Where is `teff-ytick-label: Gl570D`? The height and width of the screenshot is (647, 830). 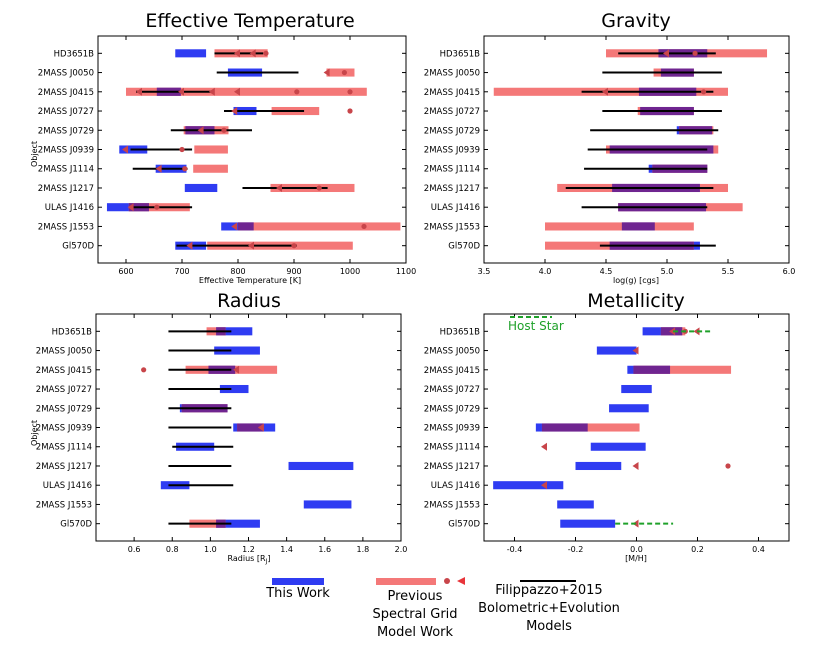
teff-ytick-label: Gl570D is located at coordinates (78, 247).